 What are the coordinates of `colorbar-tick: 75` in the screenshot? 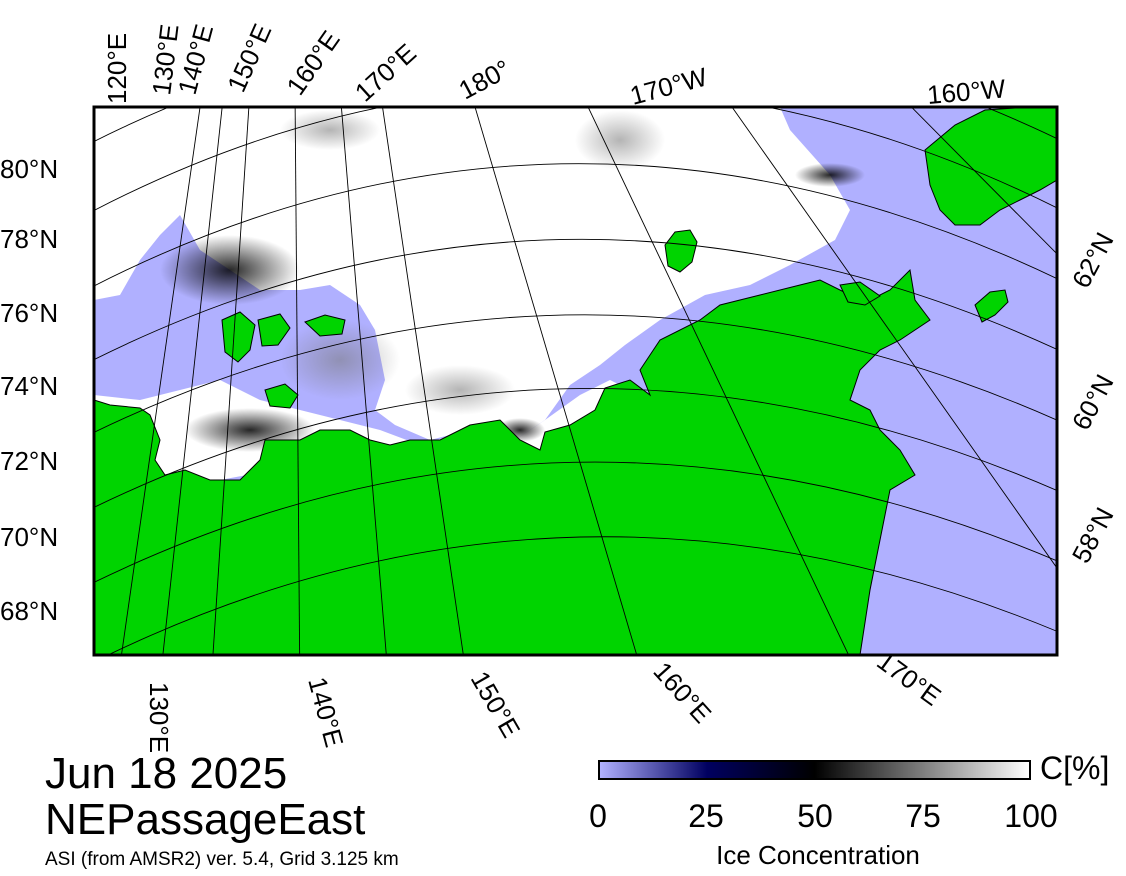 It's located at (923, 816).